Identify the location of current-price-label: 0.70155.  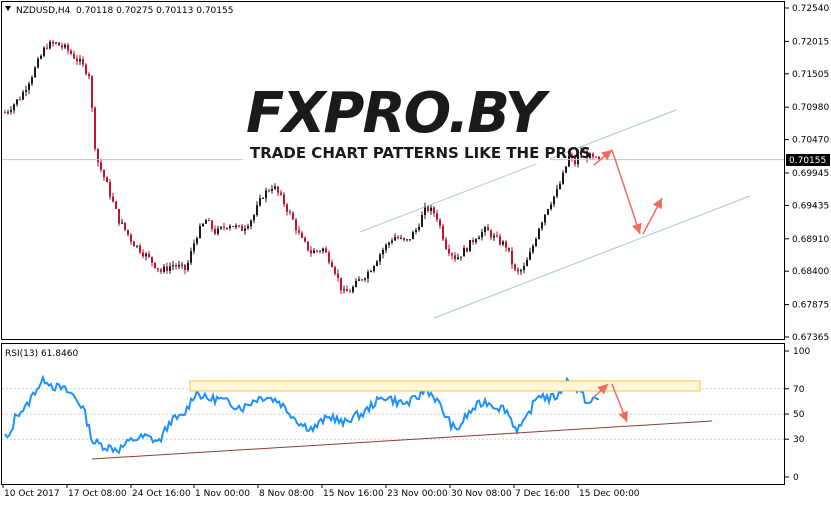
(807, 161).